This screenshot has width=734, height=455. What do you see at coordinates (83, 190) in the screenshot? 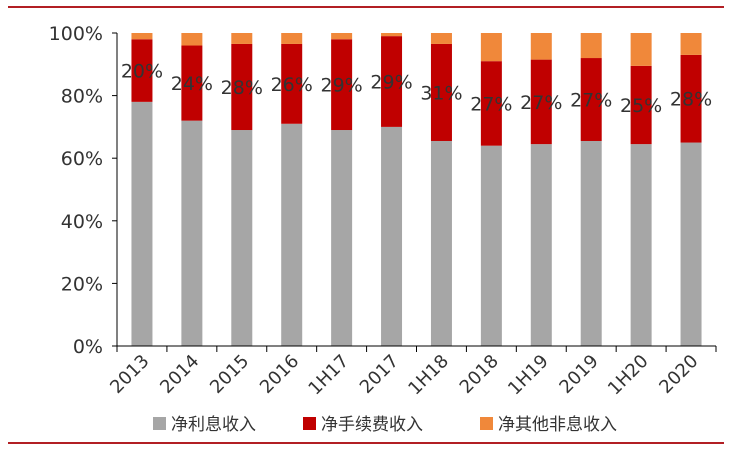
I see `y-axis: 0% 20% 40% 60% 80% 100%` at bounding box center [83, 190].